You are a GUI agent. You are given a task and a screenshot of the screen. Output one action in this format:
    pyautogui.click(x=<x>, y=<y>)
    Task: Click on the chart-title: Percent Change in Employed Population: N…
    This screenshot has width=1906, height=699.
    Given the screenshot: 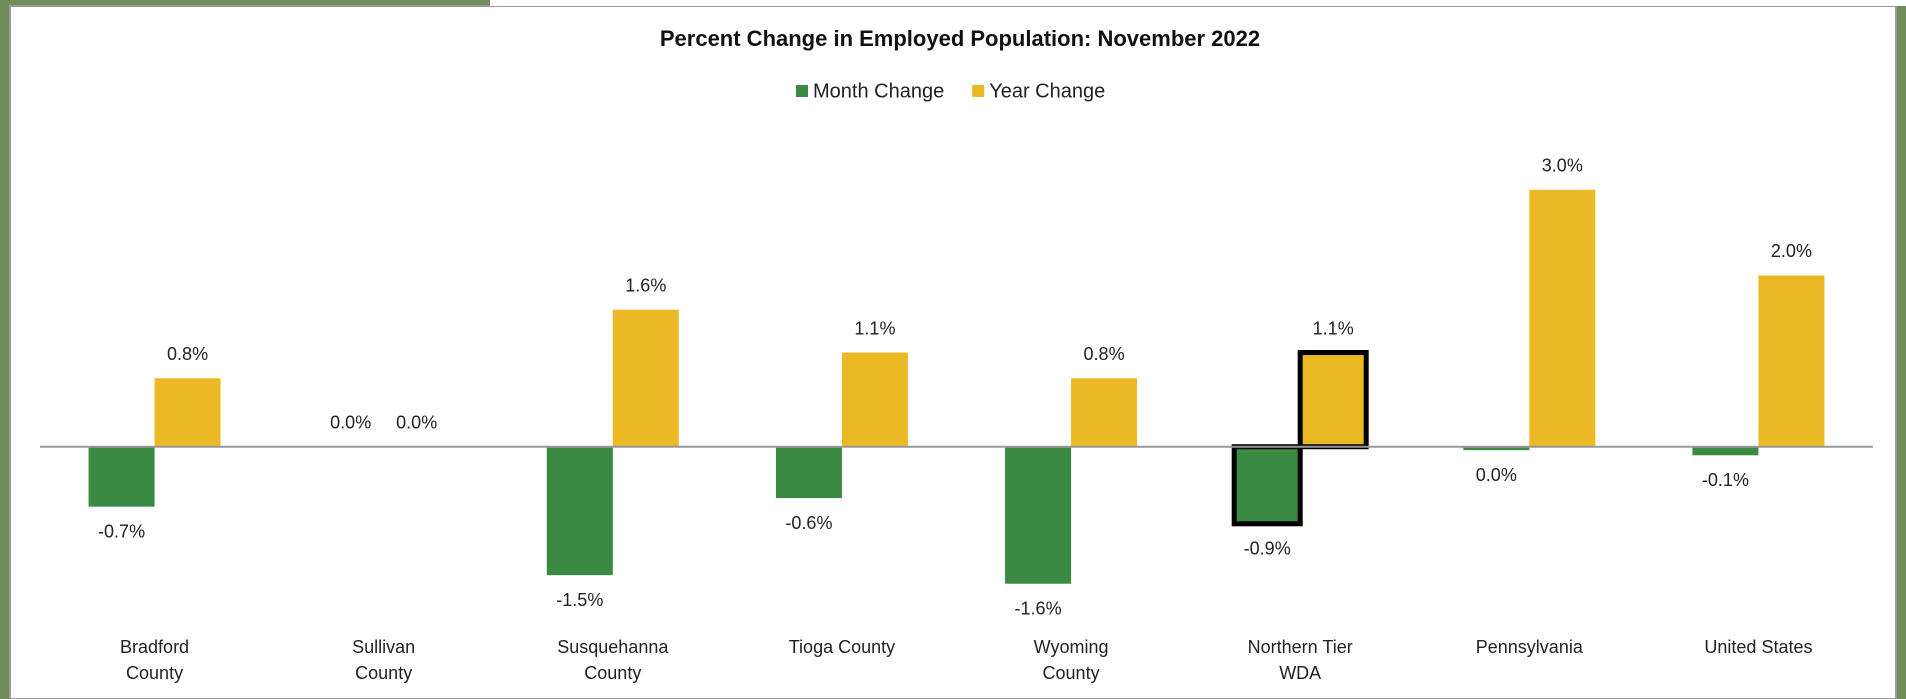 What is the action you would take?
    pyautogui.click(x=960, y=38)
    